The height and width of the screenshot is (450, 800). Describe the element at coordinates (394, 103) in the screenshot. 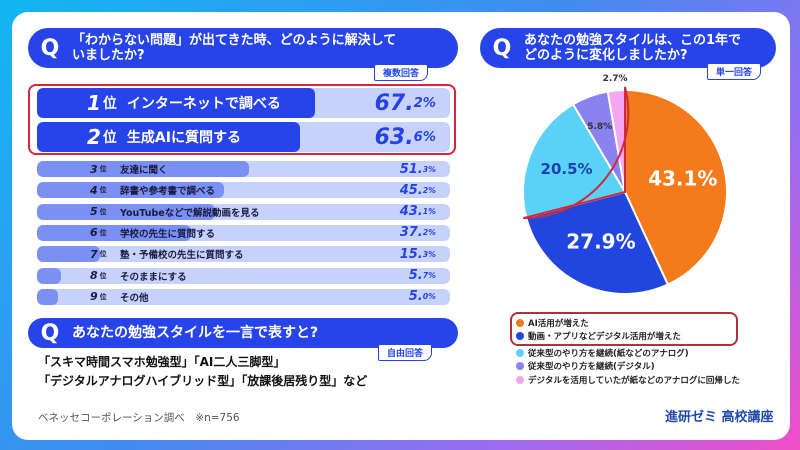

I see `percentage-int: 67.` at that location.